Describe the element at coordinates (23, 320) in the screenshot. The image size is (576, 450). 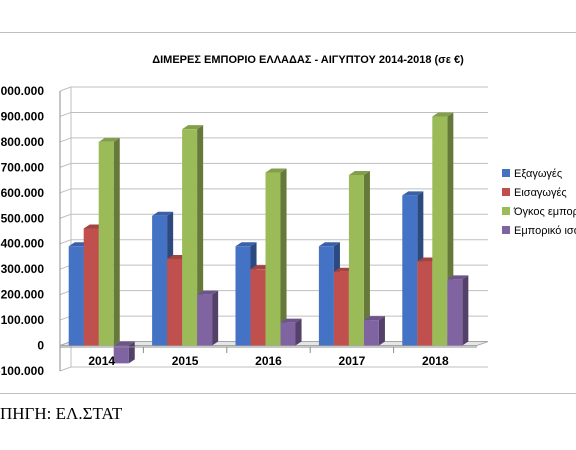
I see `y-tick-label: 100.000` at that location.